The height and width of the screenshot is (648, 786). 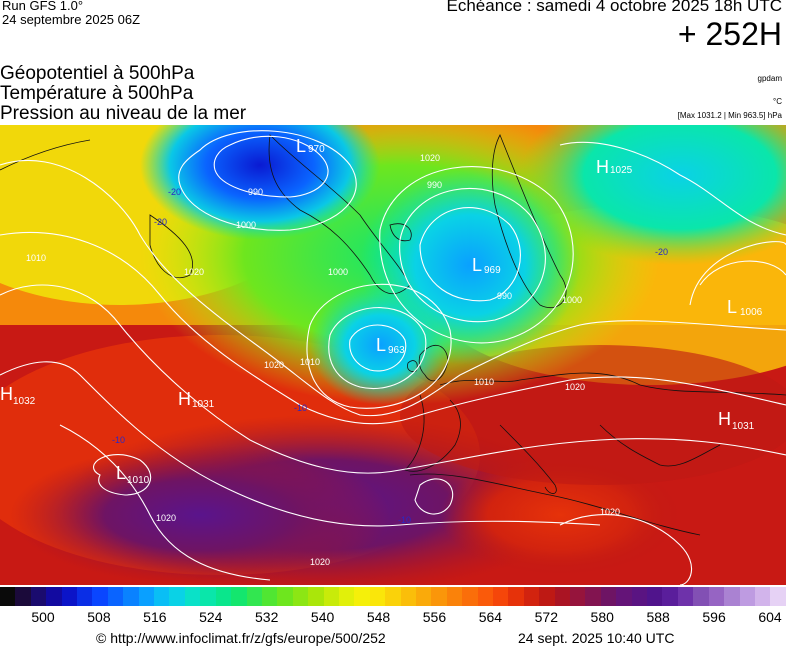 What do you see at coordinates (97, 73) in the screenshot?
I see `title-geopotential: Géopotentiel à 500hPa` at bounding box center [97, 73].